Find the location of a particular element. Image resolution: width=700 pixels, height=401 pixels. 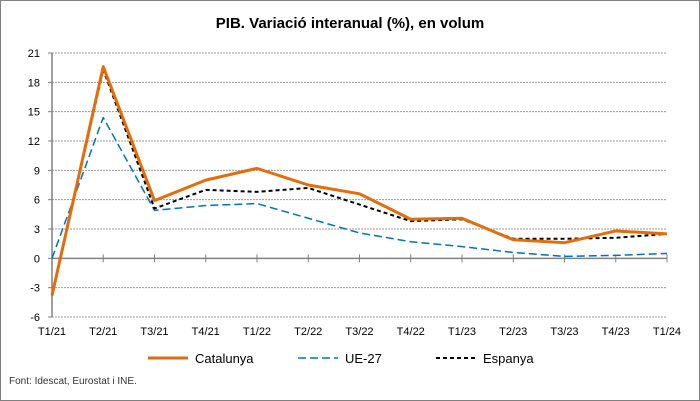

y-tick-label: -3 is located at coordinates (35, 289).